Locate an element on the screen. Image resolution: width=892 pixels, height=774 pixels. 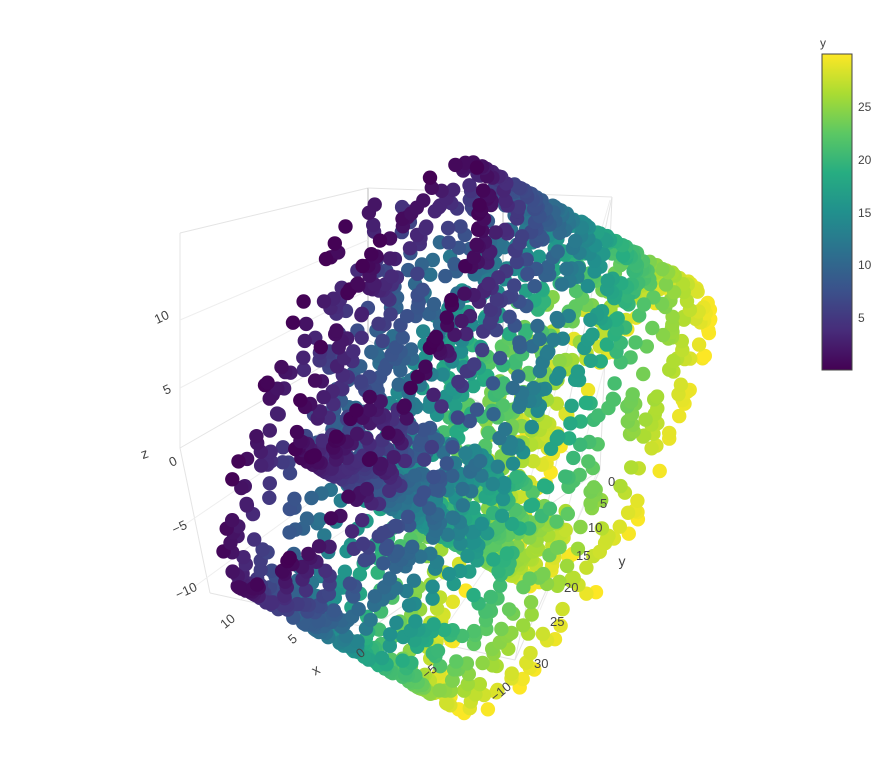
colorbar: y 25 20 15 10 5 is located at coordinates (846, 203).